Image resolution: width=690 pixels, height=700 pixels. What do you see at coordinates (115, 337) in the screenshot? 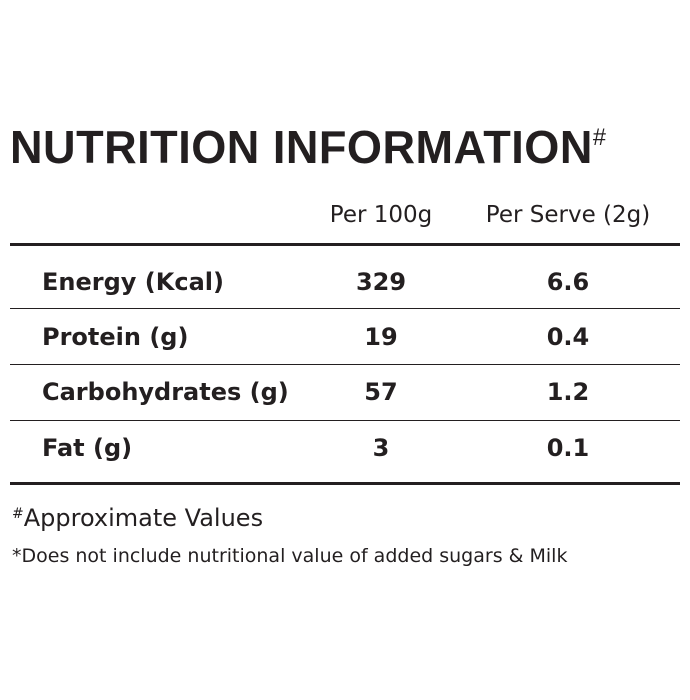
I see `row-label: Protein (g)` at bounding box center [115, 337].